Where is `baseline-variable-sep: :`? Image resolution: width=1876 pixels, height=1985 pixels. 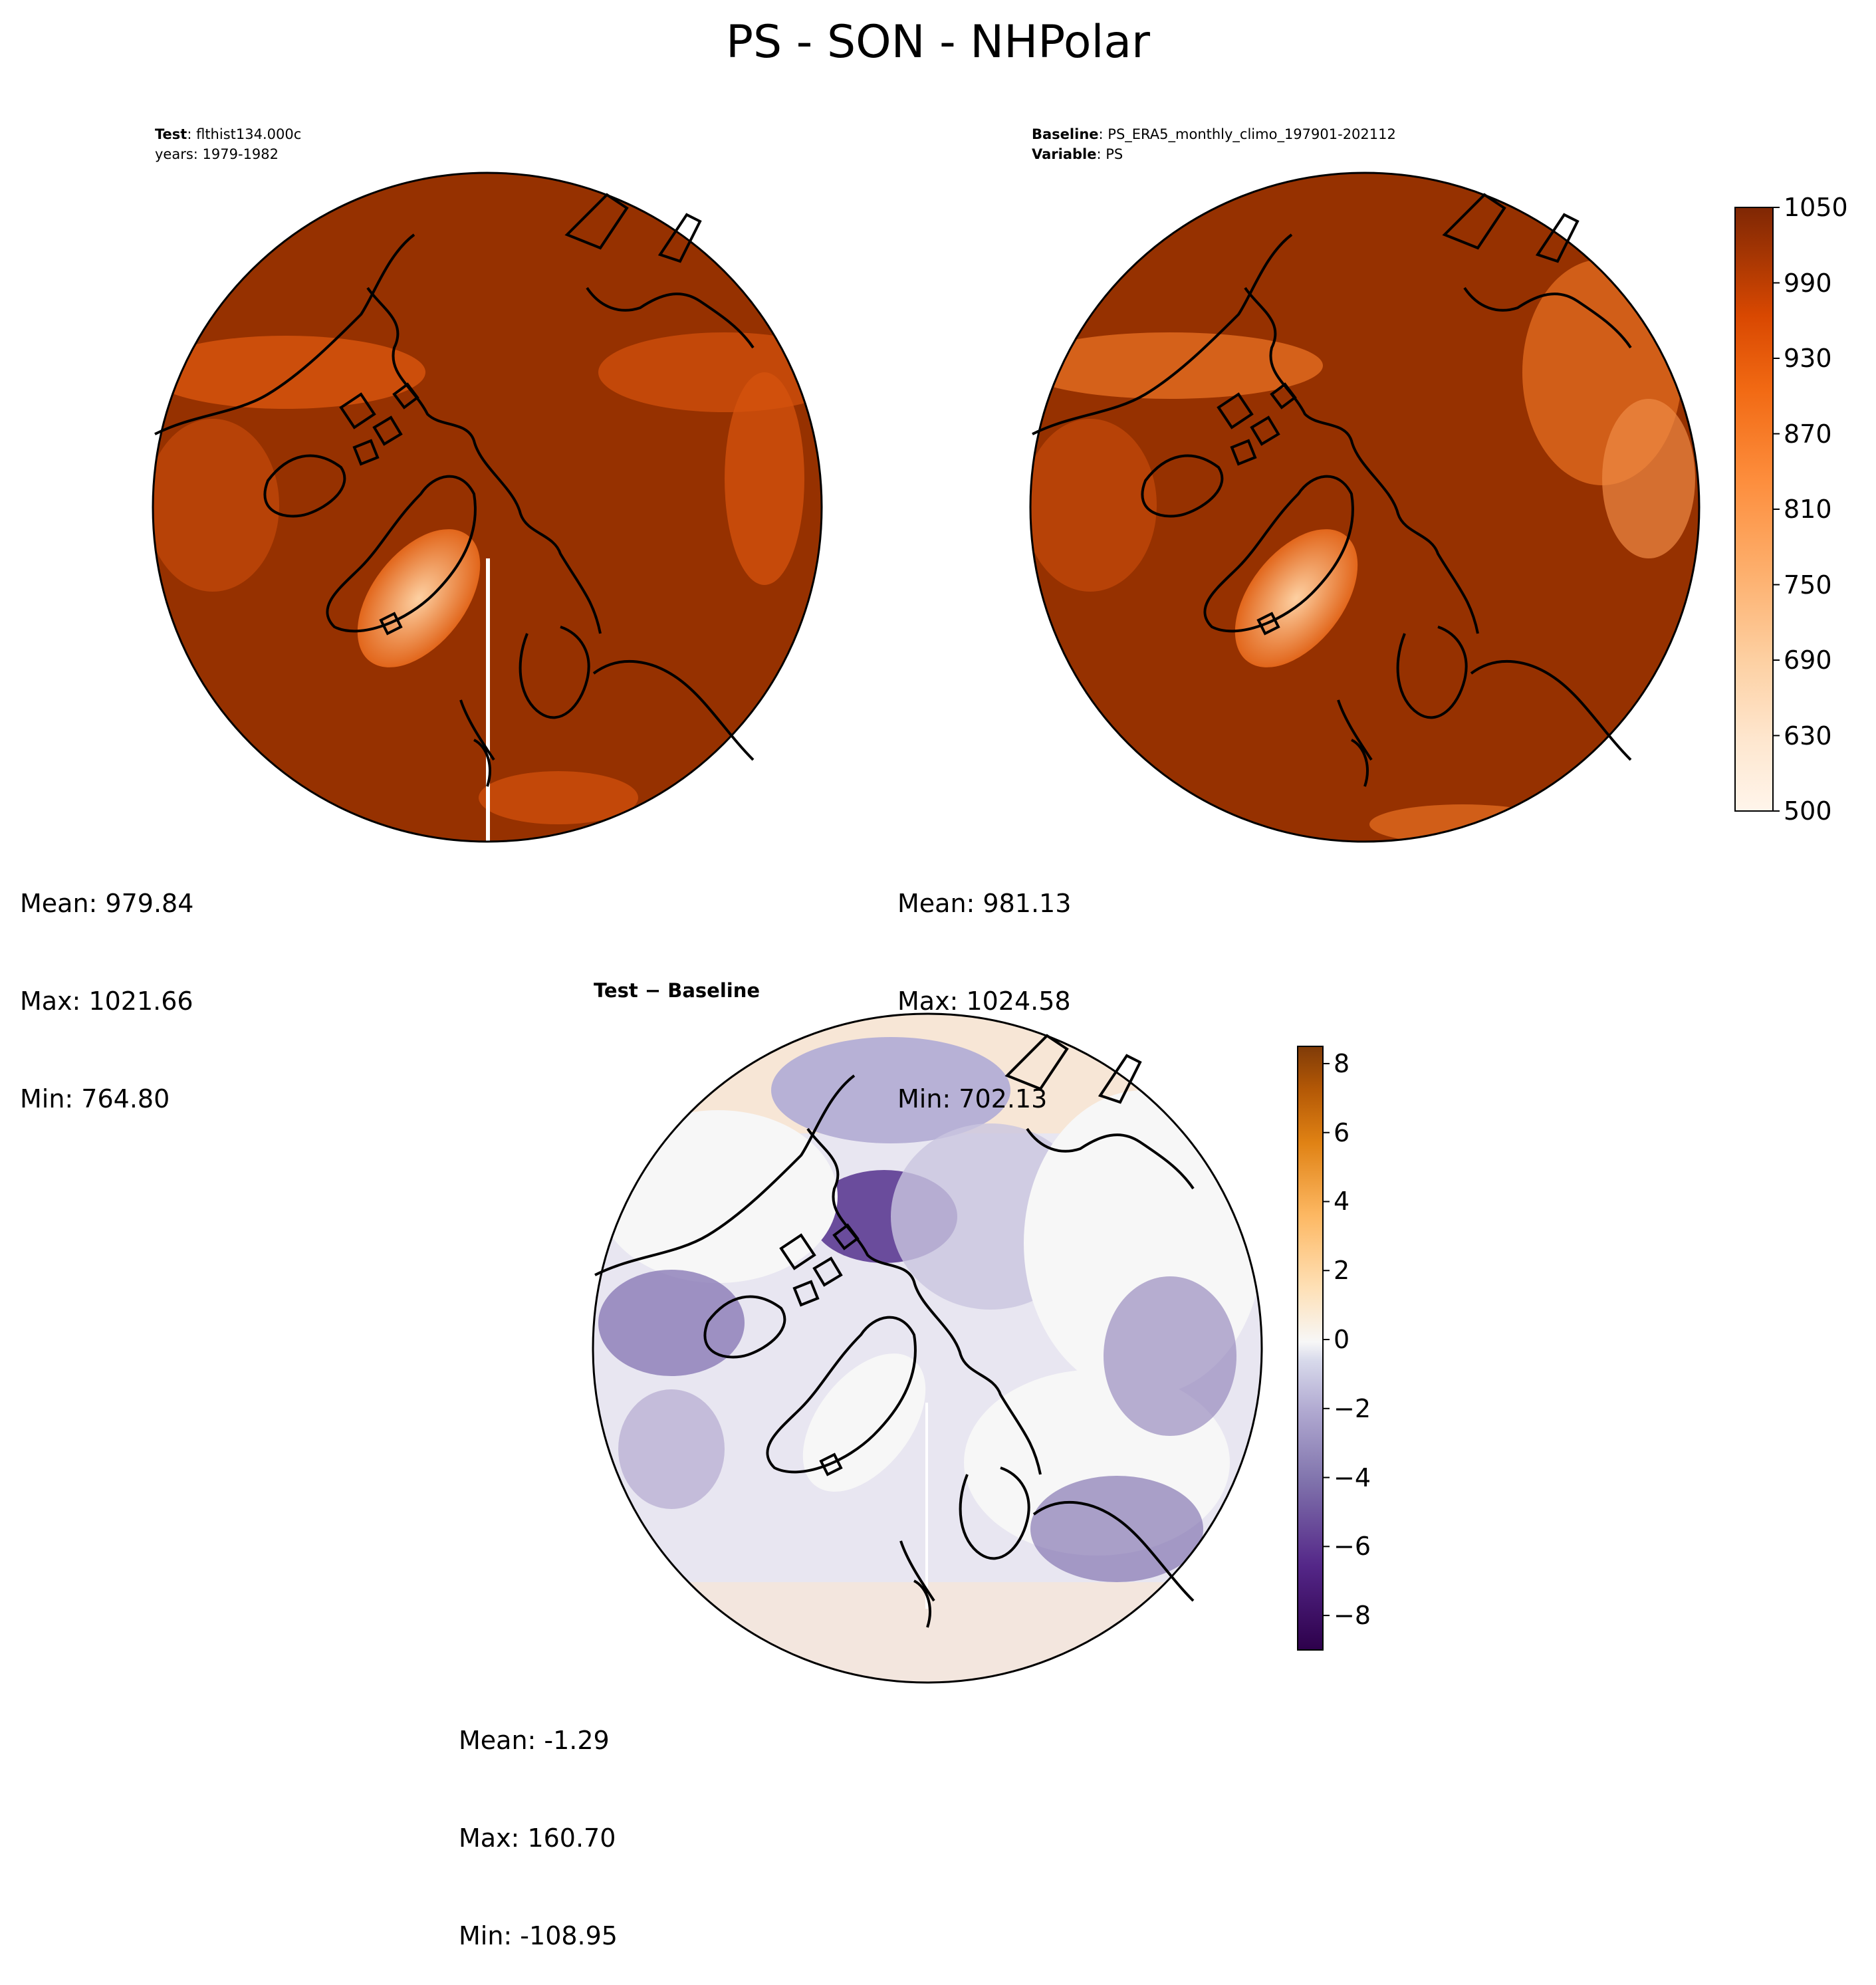 baseline-variable-sep: : is located at coordinates (1101, 154).